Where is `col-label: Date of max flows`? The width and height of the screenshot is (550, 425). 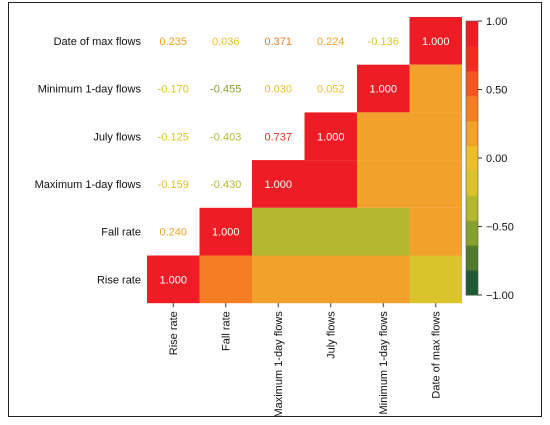
col-label: Date of max flows is located at coordinates (437, 355).